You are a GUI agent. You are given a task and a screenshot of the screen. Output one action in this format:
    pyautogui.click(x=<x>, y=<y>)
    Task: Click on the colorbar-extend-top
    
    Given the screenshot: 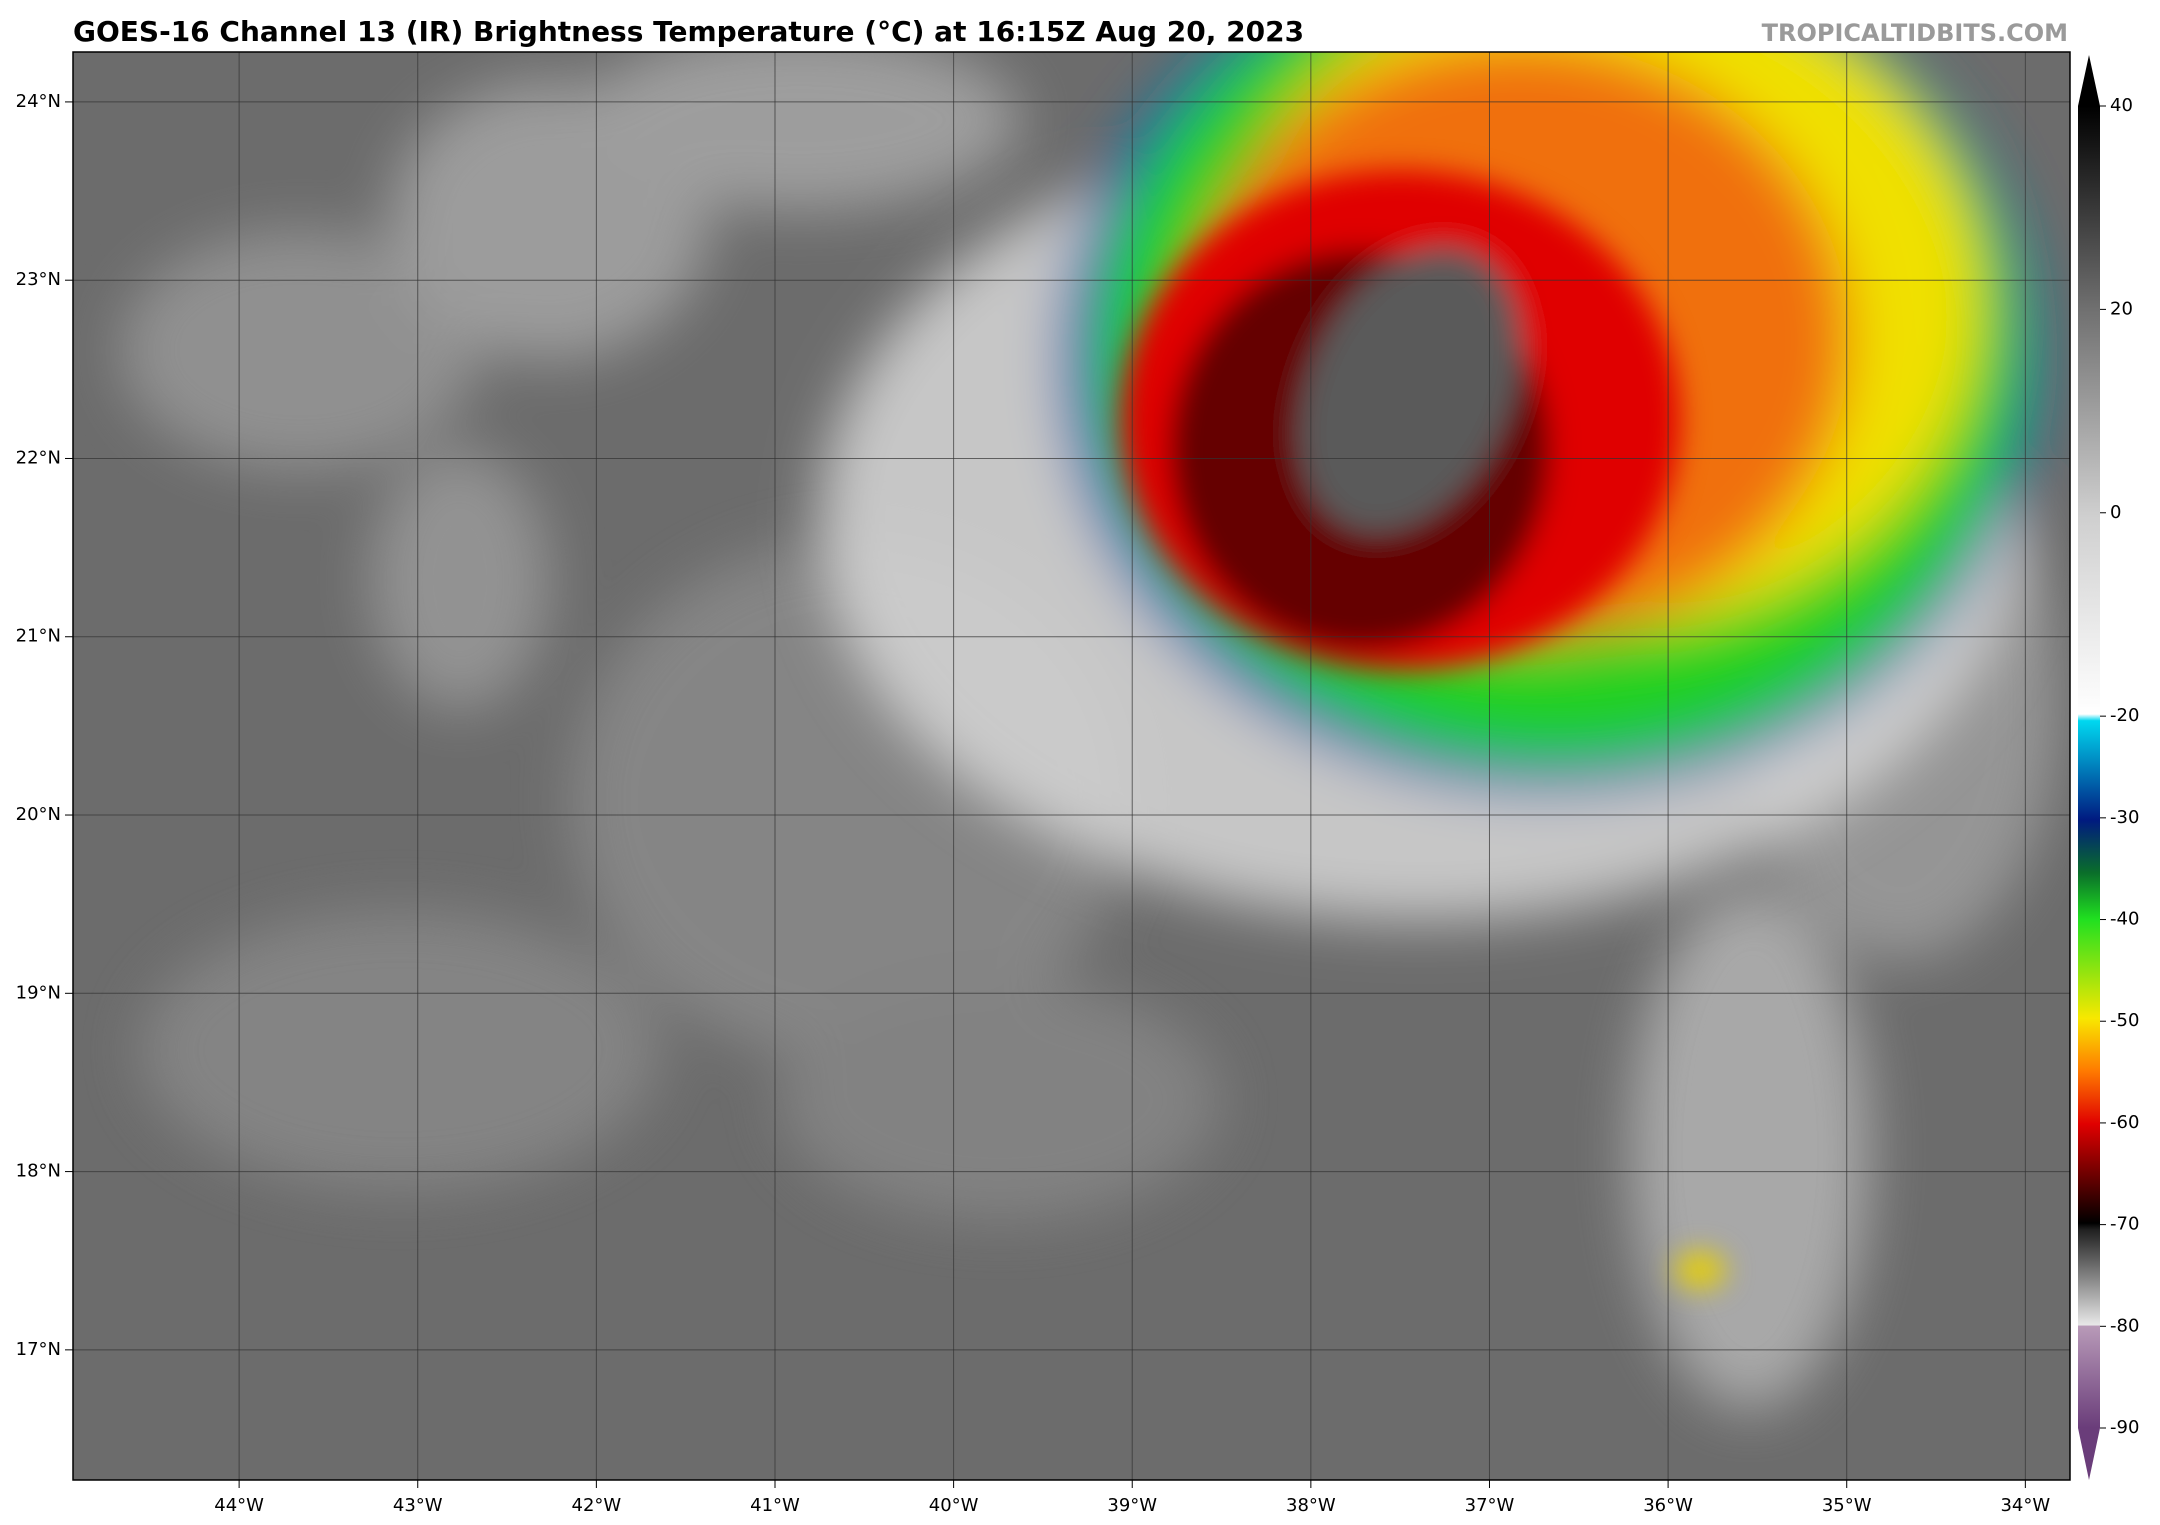 What is the action you would take?
    pyautogui.click(x=2089, y=80)
    